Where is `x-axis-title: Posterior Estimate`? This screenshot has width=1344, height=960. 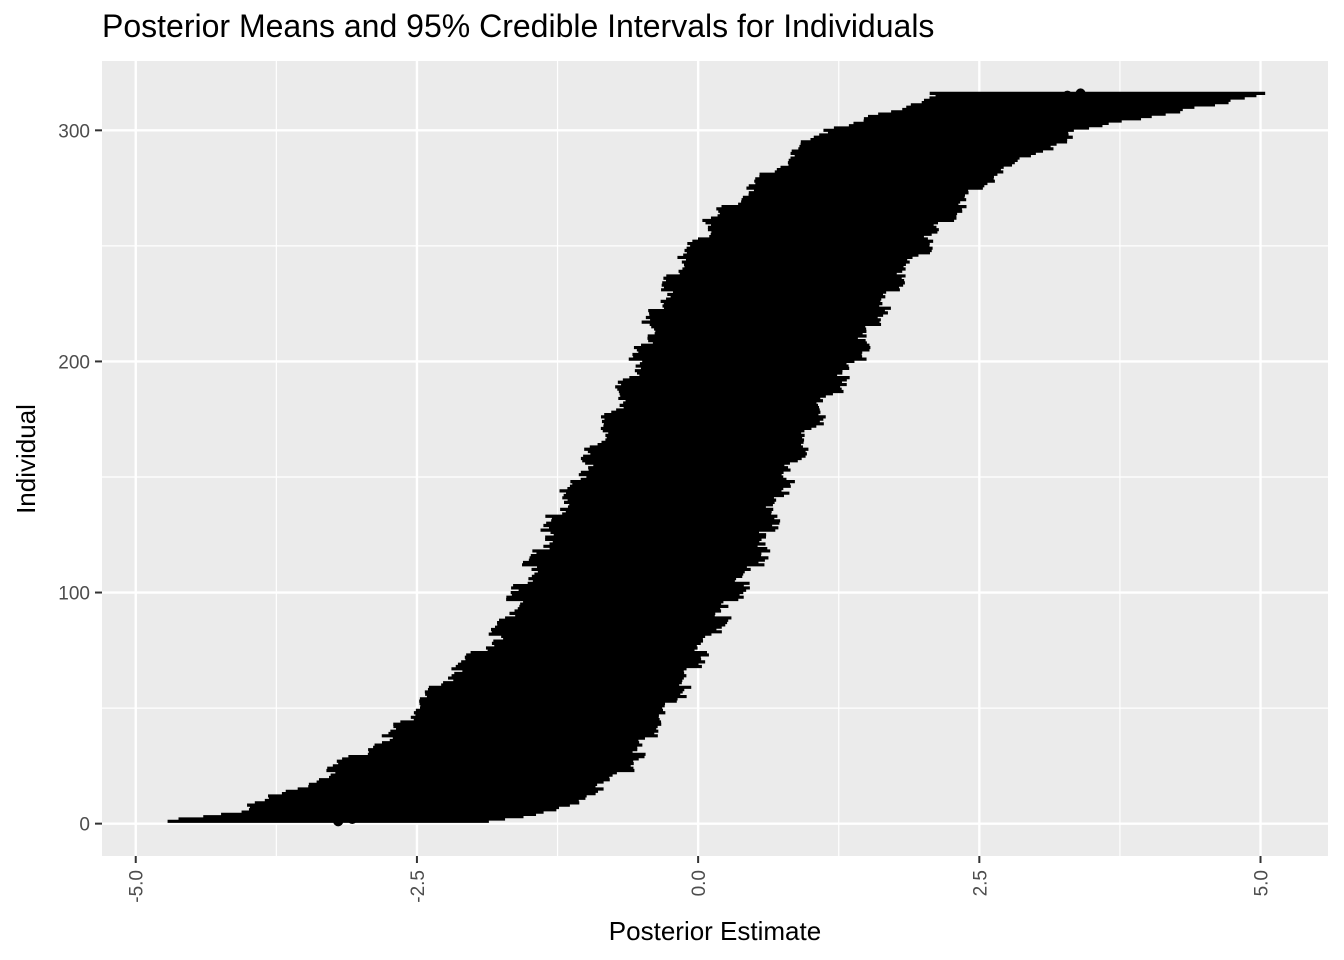
x-axis-title: Posterior Estimate is located at coordinates (715, 931).